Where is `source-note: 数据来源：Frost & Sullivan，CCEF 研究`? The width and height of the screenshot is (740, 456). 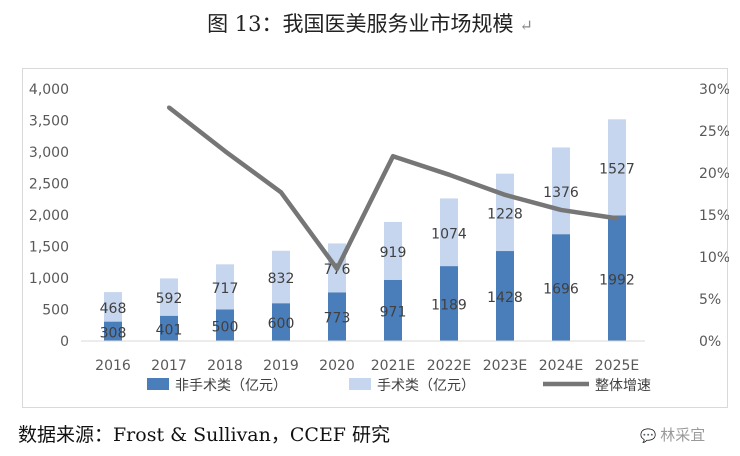 source-note: 数据来源：Frost & Sullivan，CCEF 研究 is located at coordinates (204, 435).